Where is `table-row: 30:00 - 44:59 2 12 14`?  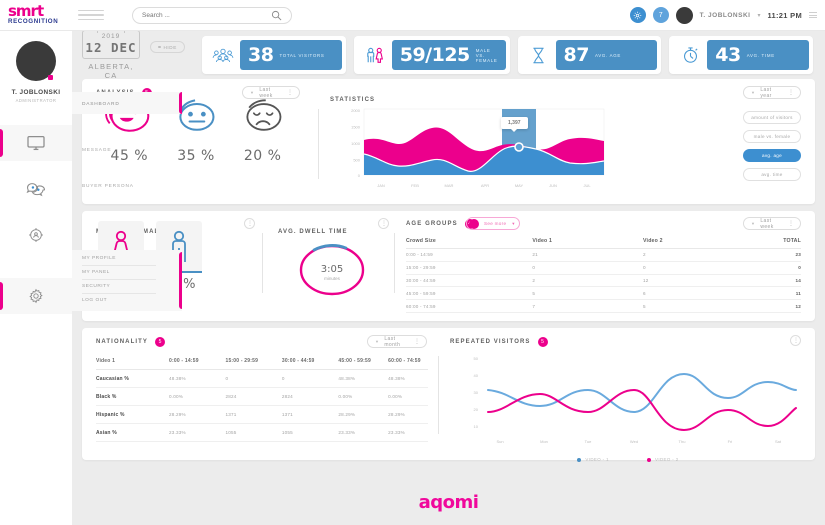 table-row: 30:00 - 44:59 2 12 14 is located at coordinates (603, 281).